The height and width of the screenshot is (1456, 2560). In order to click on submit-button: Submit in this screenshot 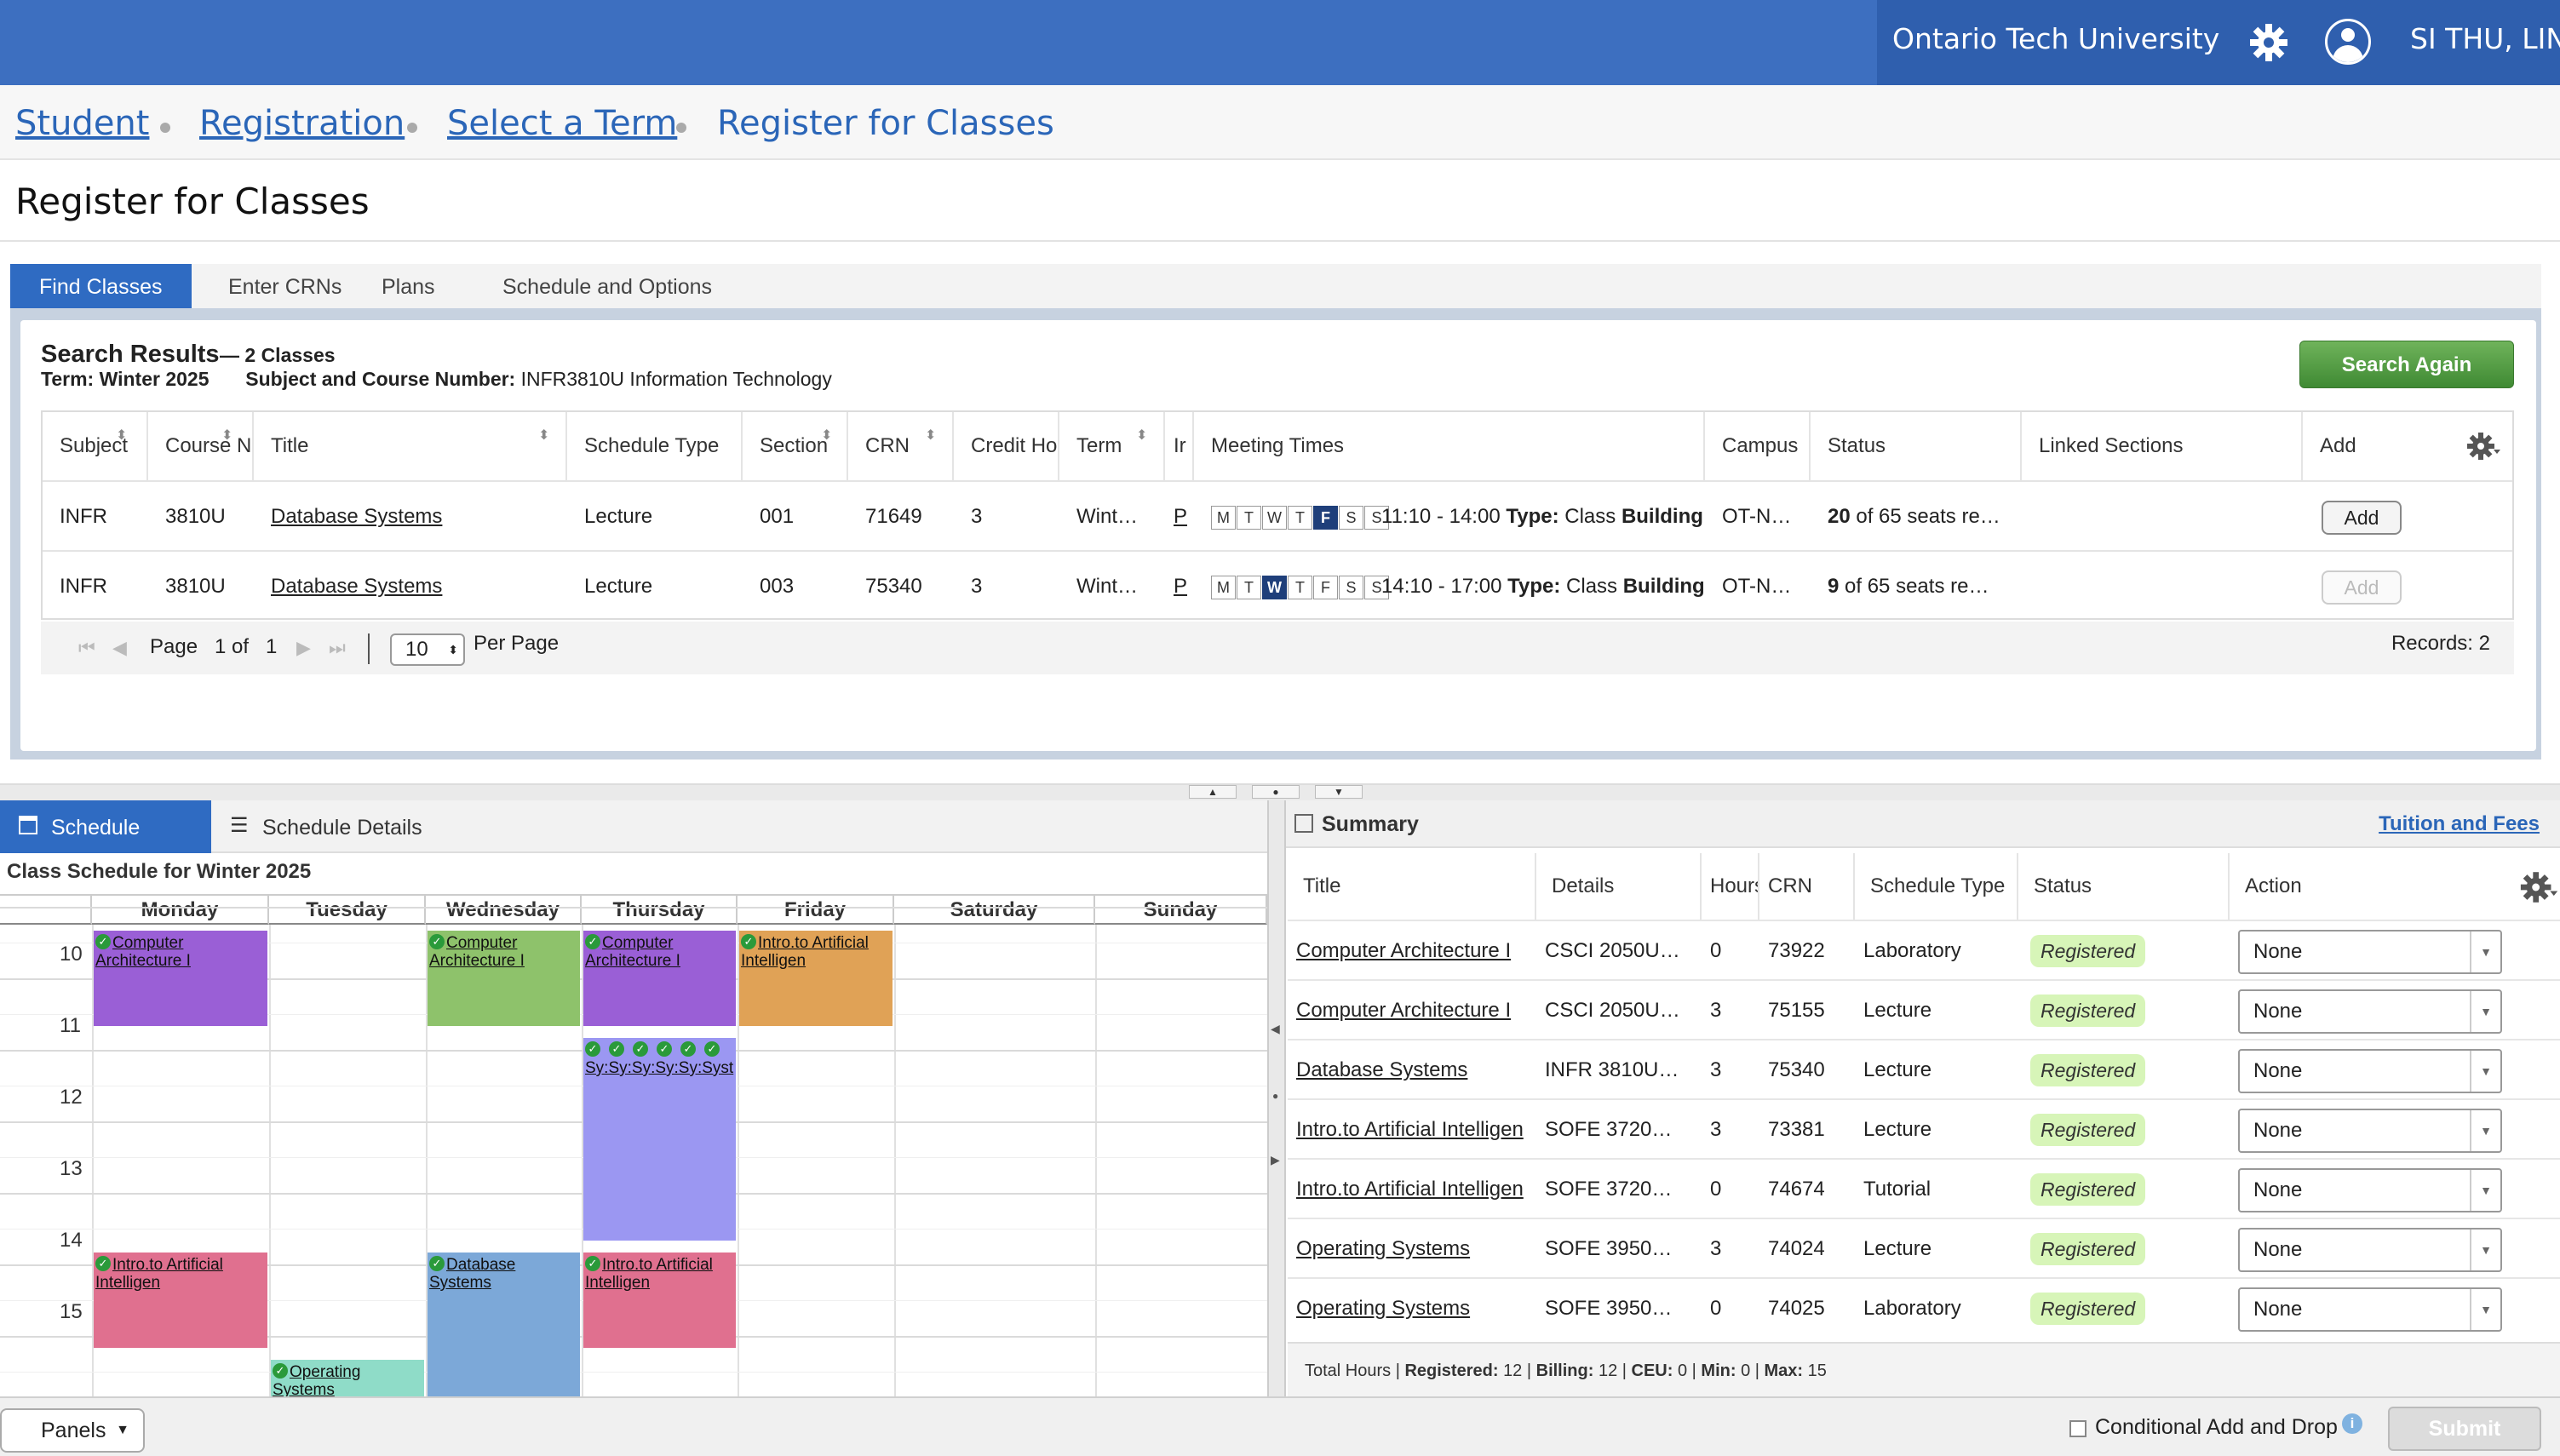, I will do `click(2464, 1429)`.